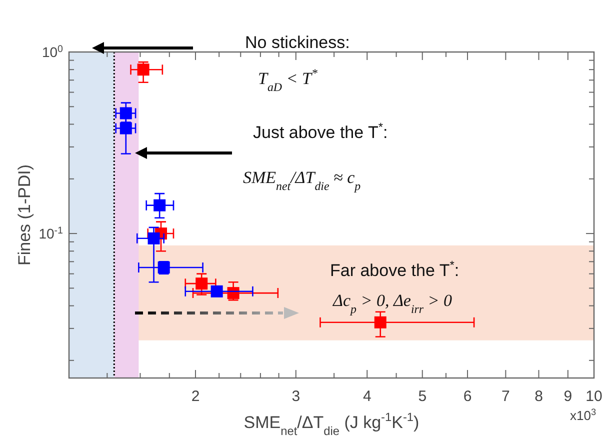  What do you see at coordinates (367, 396) in the screenshot?
I see `x-tick-label: 4` at bounding box center [367, 396].